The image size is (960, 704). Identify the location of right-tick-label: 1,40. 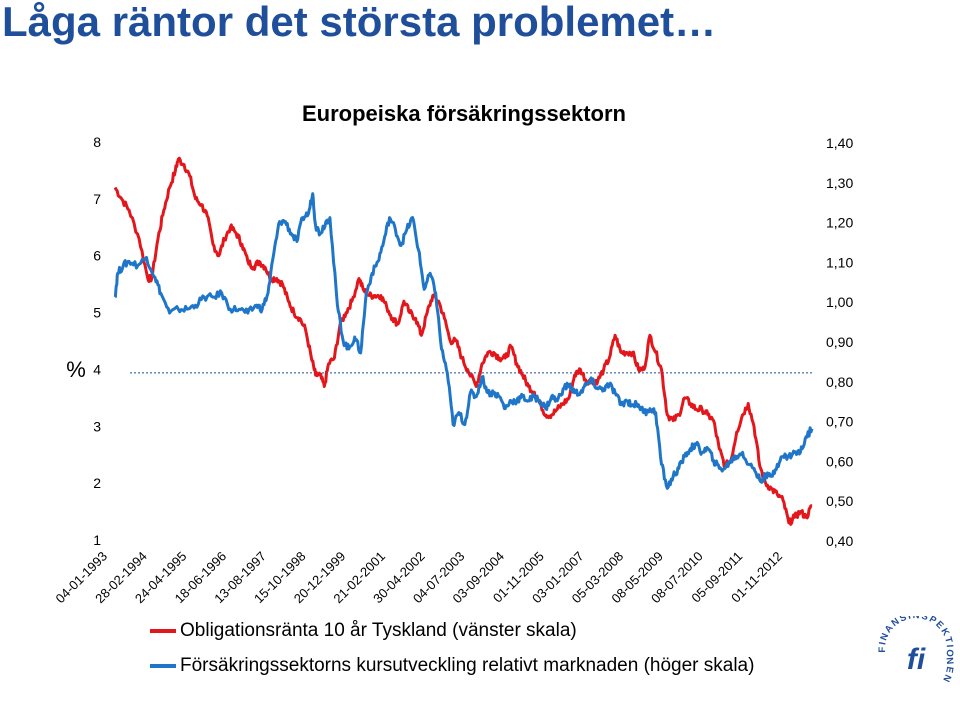
(839, 143).